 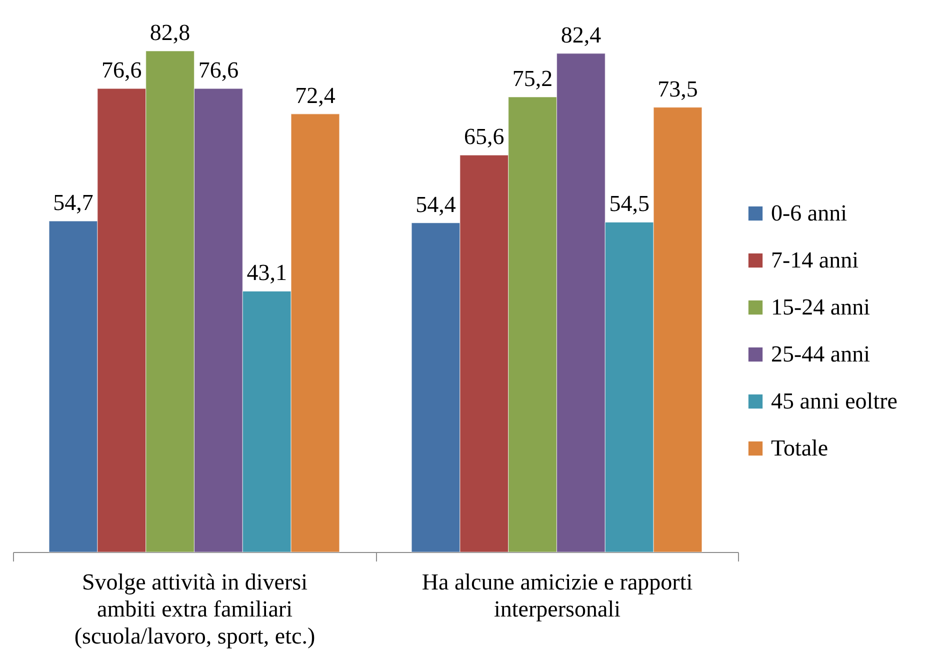 What do you see at coordinates (532, 78) in the screenshot?
I see `data-label: 75,2` at bounding box center [532, 78].